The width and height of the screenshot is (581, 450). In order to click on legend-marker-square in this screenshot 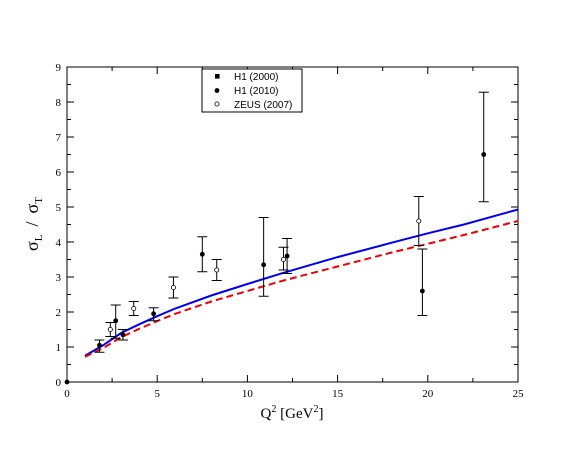, I will do `click(217, 76)`.